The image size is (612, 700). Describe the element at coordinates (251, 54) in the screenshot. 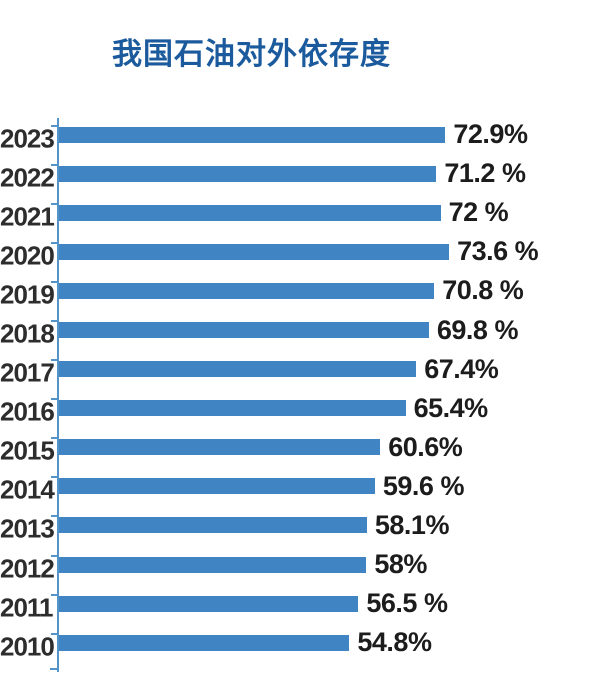

I see `chart-title: 我国石油对外依存度` at that location.